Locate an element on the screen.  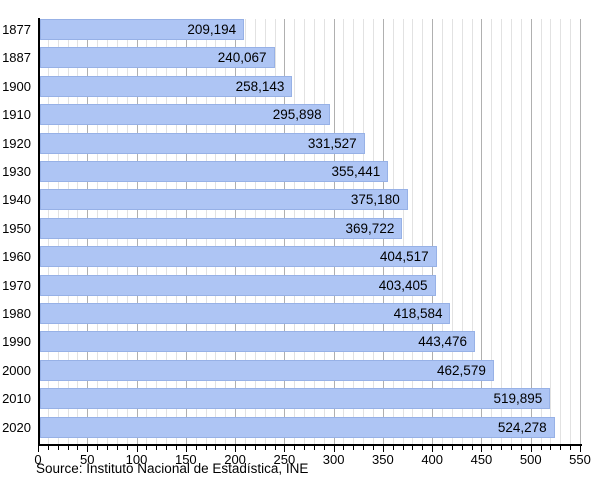
x-axis-tick-label: 350 is located at coordinates (383, 459).